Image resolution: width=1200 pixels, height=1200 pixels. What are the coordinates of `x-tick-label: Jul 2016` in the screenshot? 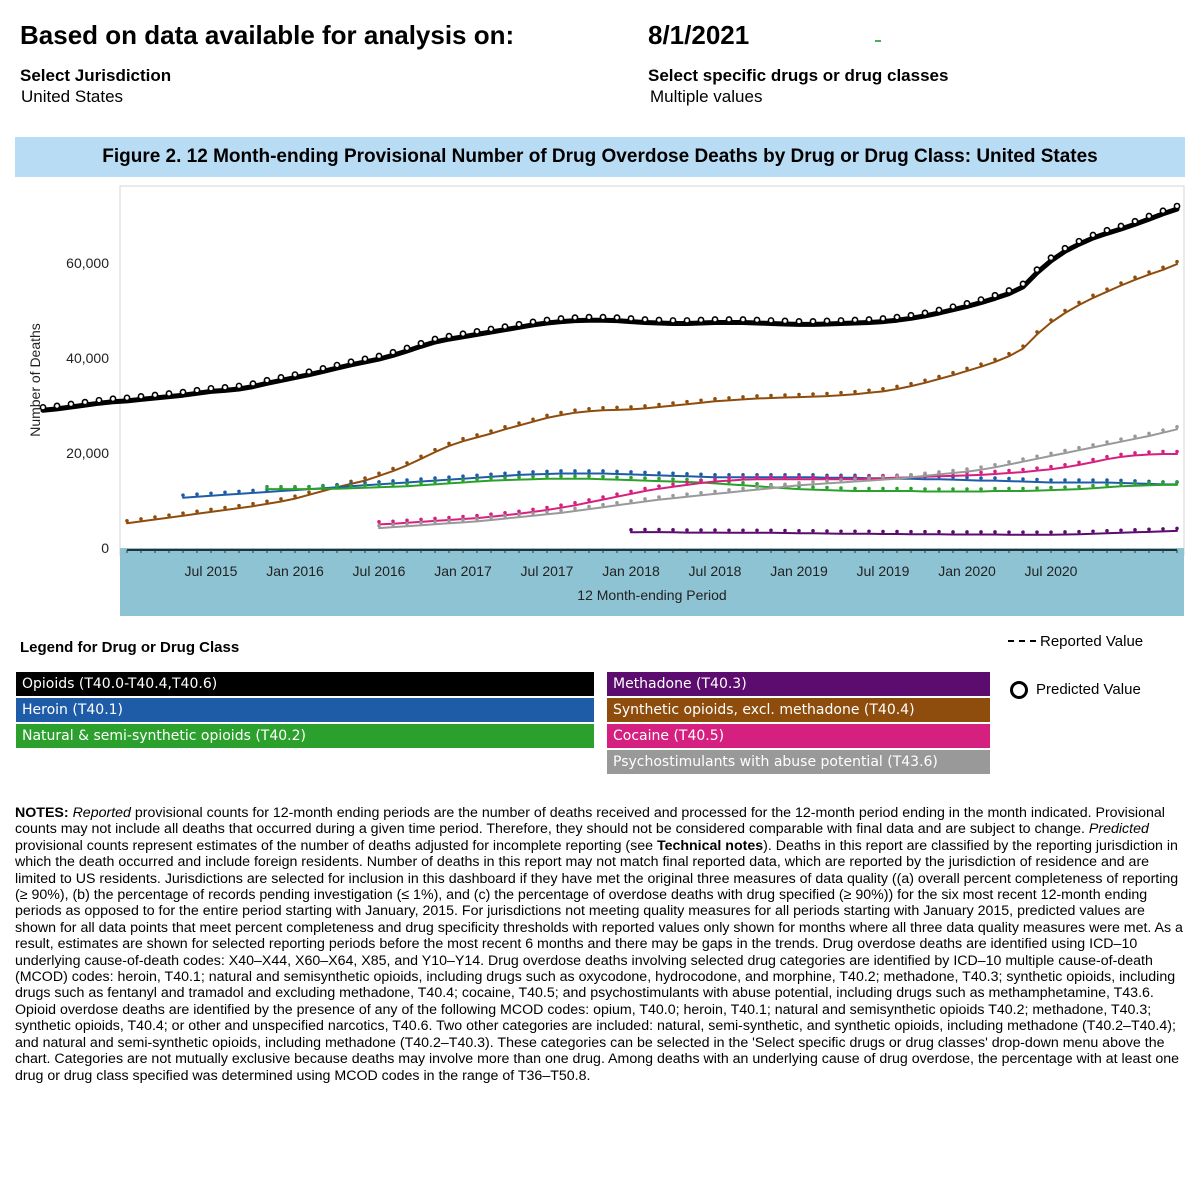 It's located at (379, 571).